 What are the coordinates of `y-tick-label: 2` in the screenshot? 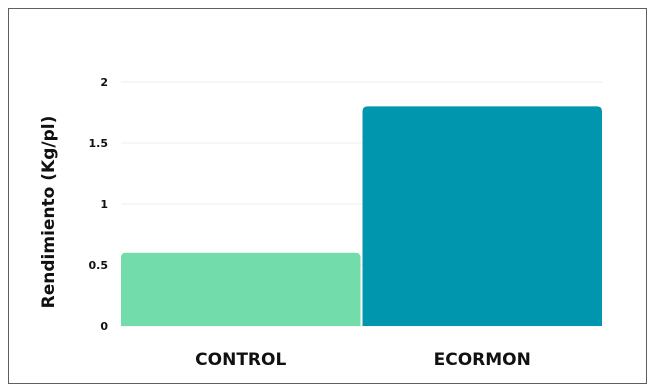 It's located at (104, 82).